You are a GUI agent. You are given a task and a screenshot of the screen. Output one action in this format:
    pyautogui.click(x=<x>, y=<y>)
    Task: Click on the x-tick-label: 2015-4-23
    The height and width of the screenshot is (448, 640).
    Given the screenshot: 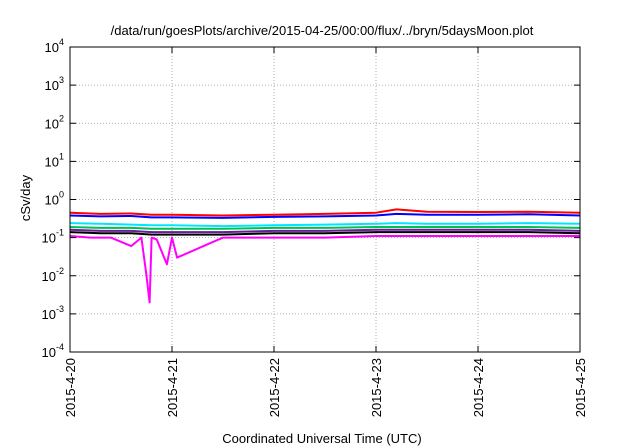 What is the action you would take?
    pyautogui.click(x=376, y=387)
    